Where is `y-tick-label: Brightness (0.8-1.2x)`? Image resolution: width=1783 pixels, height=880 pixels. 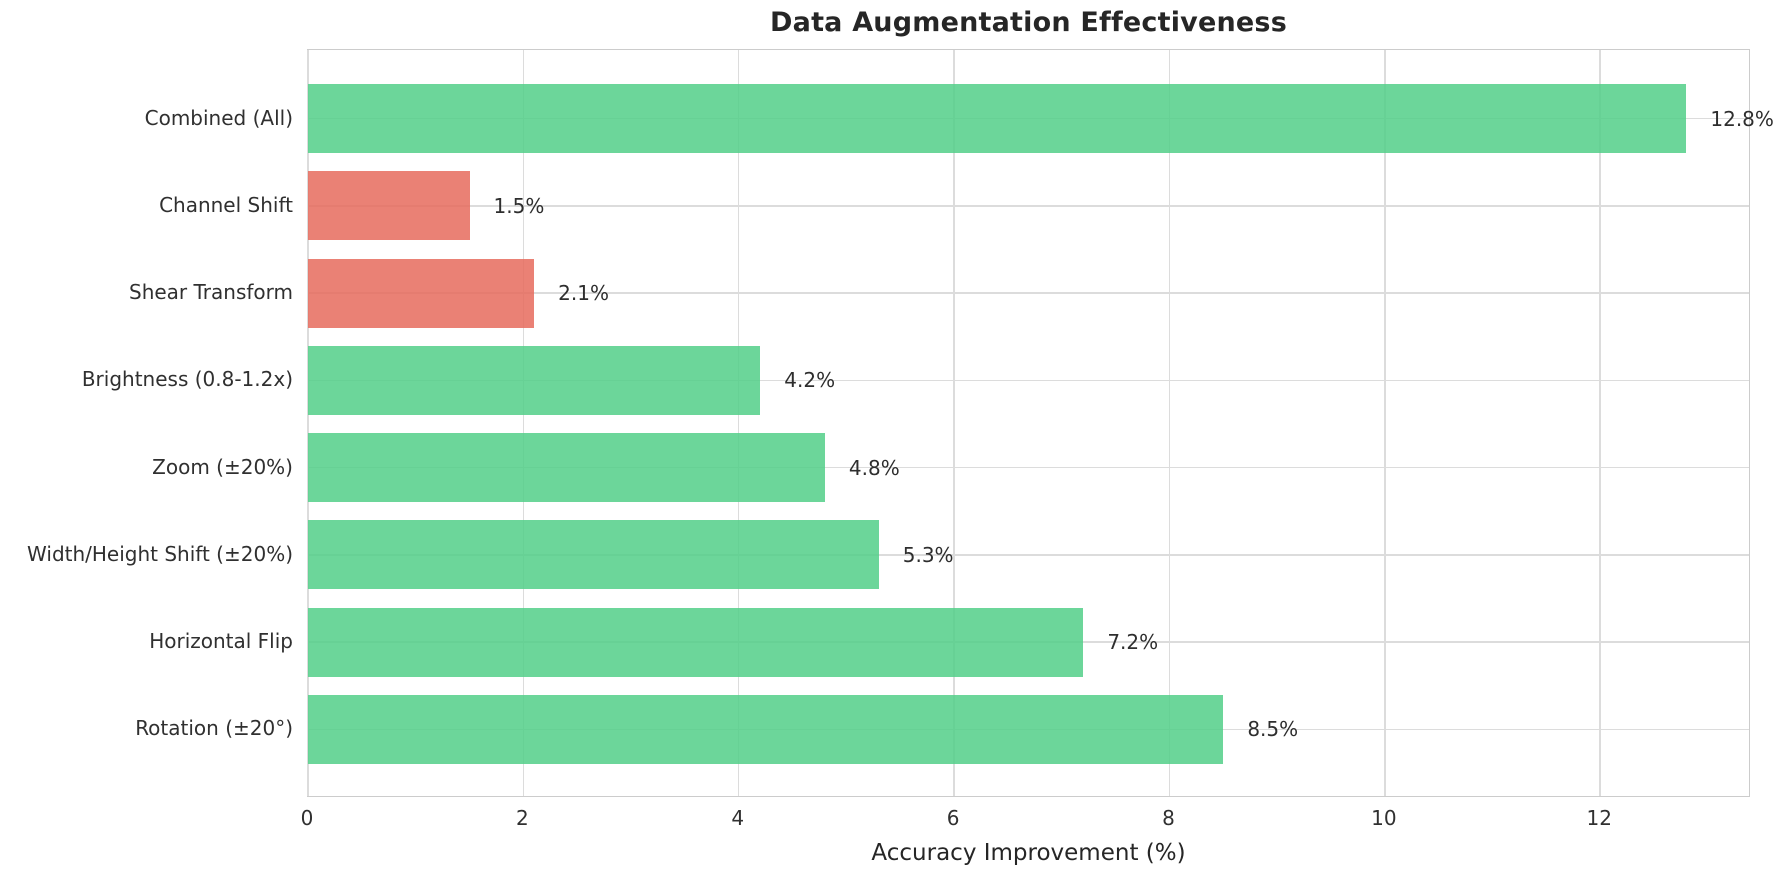
y-tick-label: Brightness (0.8-1.2x) is located at coordinates (187, 379).